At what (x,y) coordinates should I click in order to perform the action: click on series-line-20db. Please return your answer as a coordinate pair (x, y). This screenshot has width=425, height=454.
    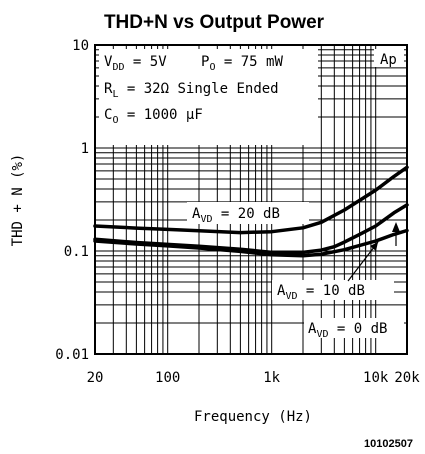
    Looking at the image, I should click on (251, 200).